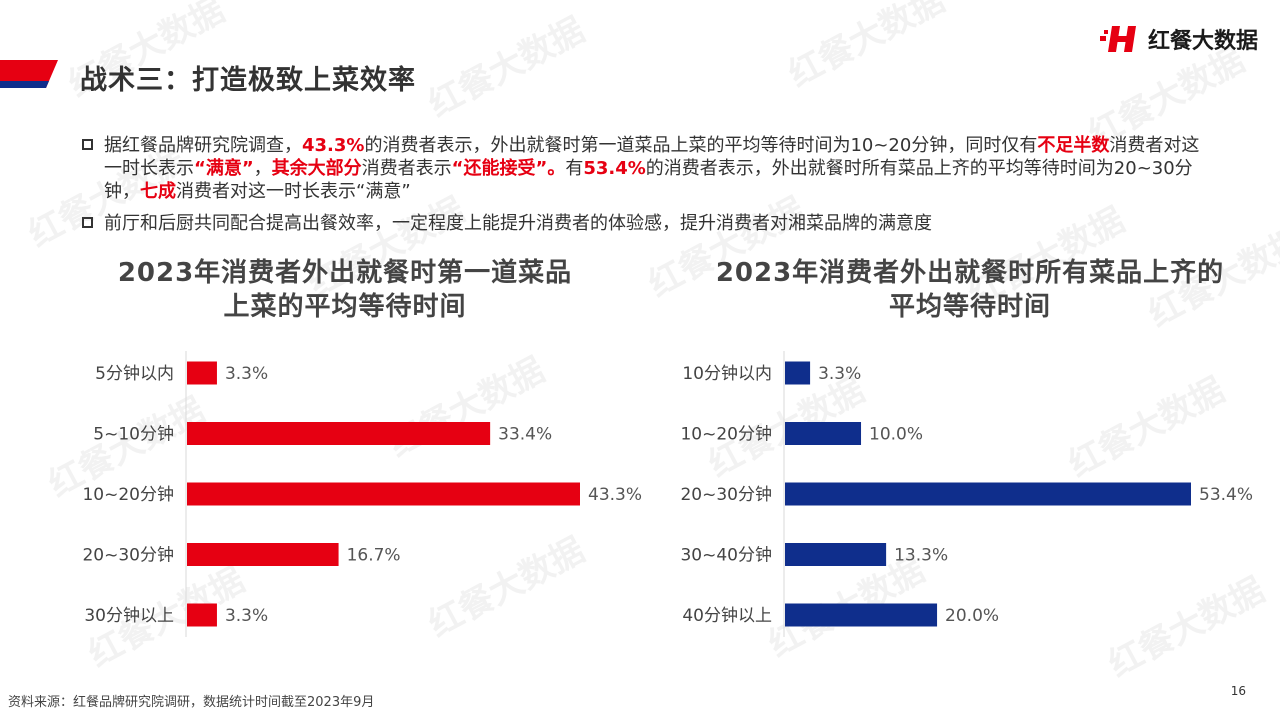  What do you see at coordinates (345, 290) in the screenshot?
I see `chart-title-first-dish: 2023年消费者外出就餐时第一道菜品 上菜的平均等待时间` at bounding box center [345, 290].